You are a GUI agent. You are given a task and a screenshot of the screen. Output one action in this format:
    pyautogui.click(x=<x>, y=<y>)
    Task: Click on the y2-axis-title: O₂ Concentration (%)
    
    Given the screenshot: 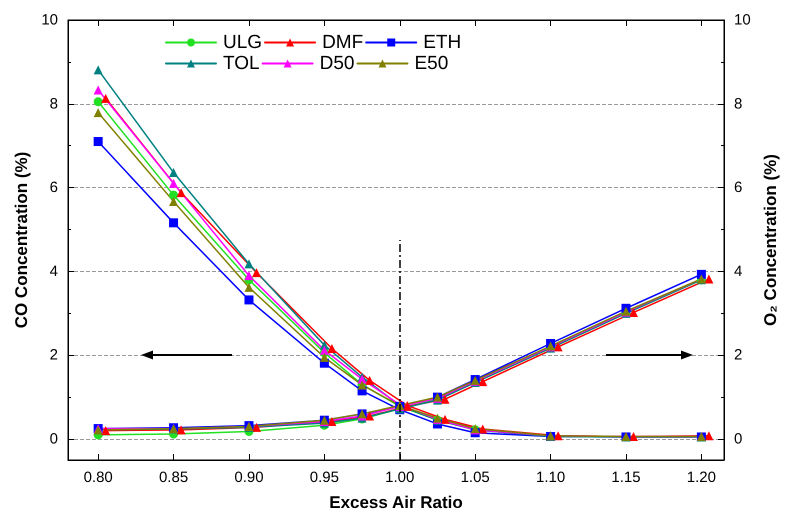 What is the action you would take?
    pyautogui.click(x=770, y=240)
    